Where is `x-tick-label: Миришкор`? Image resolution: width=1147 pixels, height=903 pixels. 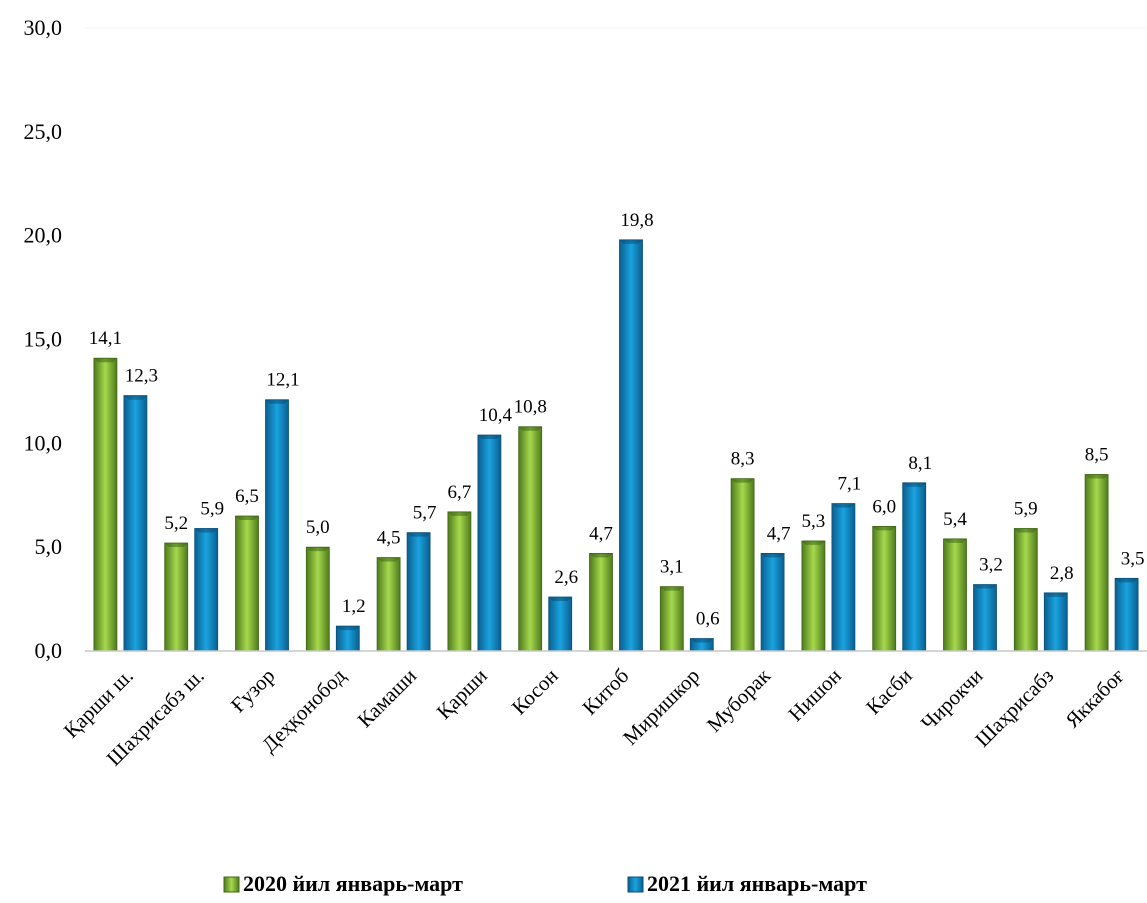 x-tick-label: Миришкор is located at coordinates (661, 707).